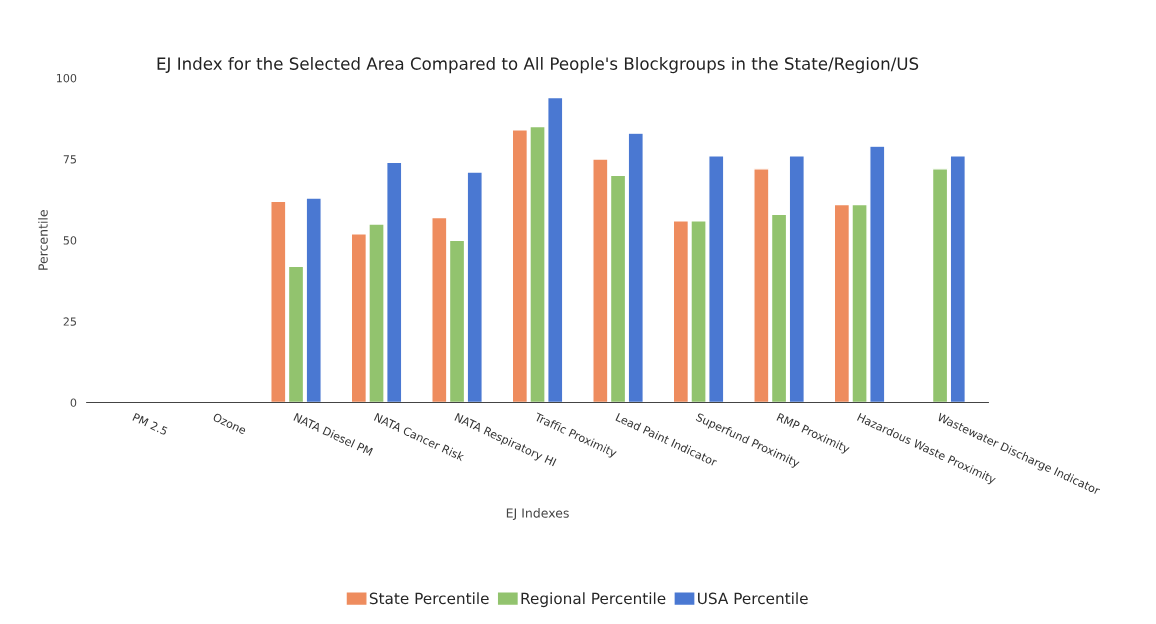 This screenshot has width=1156, height=624. Describe the element at coordinates (73, 402) in the screenshot. I see `y-tick-label: 0` at that location.